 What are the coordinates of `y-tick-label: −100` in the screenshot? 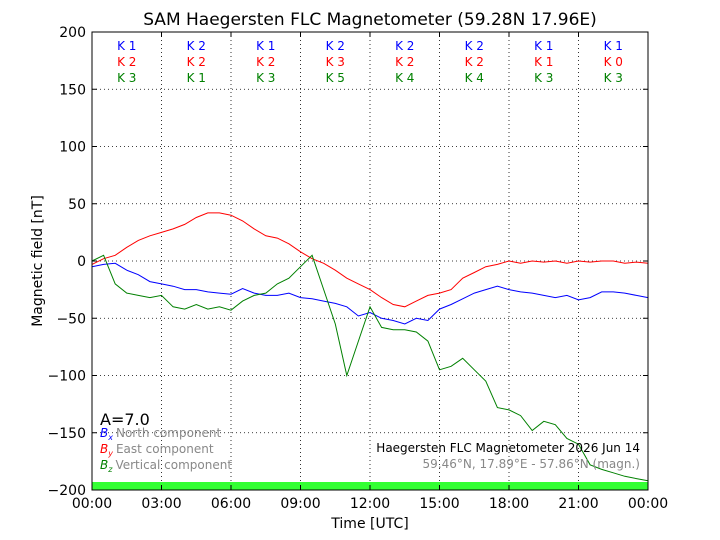 It's located at (67, 377).